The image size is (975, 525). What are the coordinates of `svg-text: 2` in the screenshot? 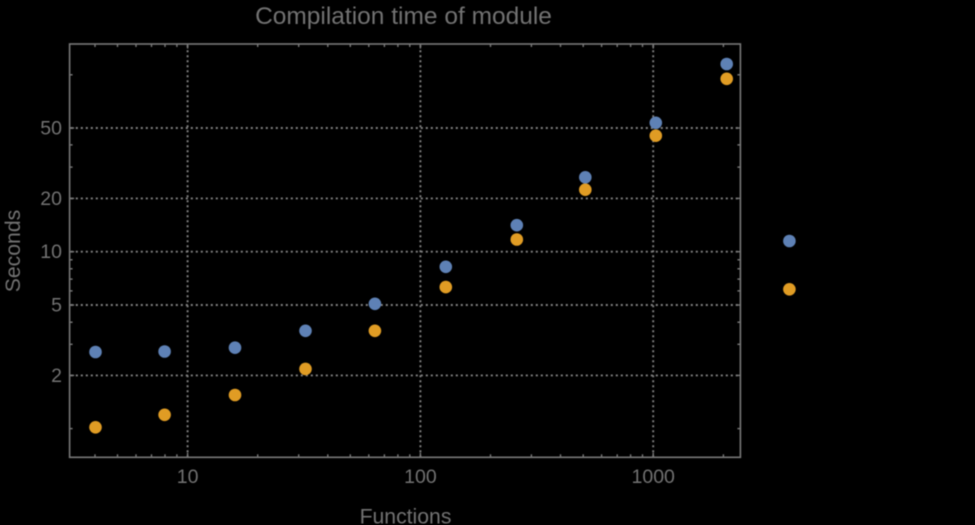 It's located at (56, 376).